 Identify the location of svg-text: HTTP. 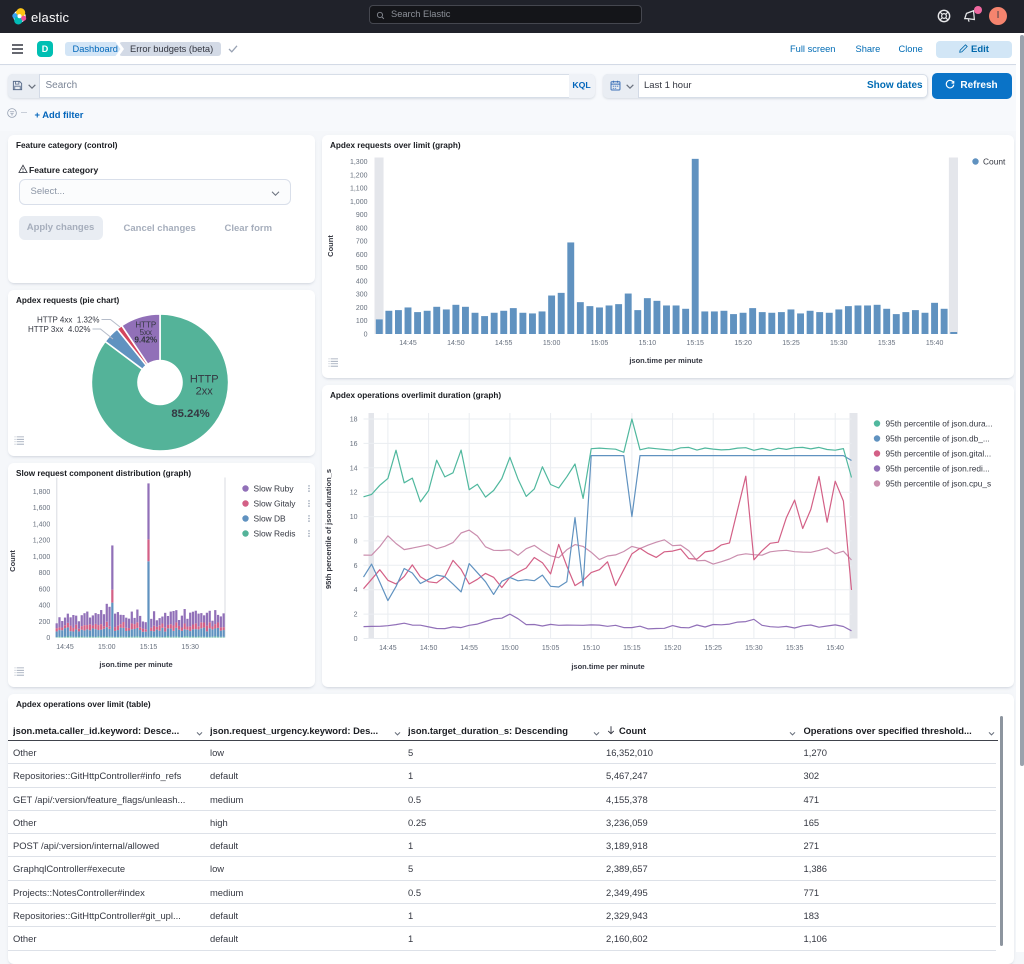
(203, 379).